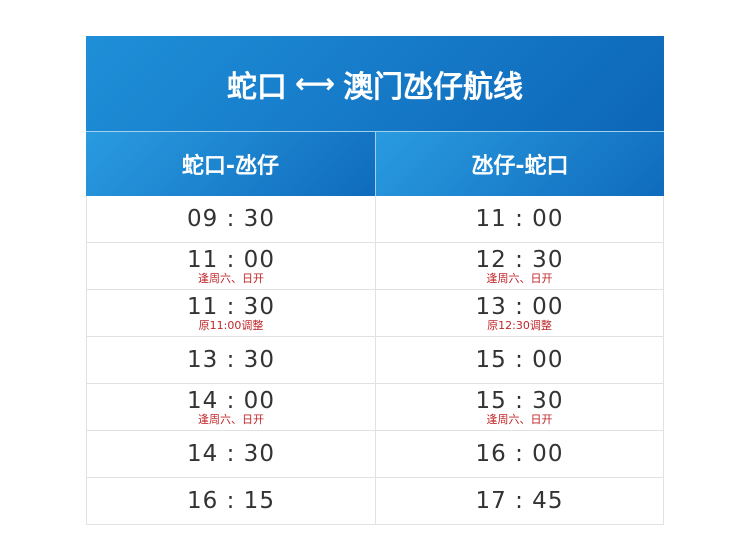 The image size is (750, 558). What do you see at coordinates (315, 83) in the screenshot?
I see `double-arrow-icon: ⟷` at bounding box center [315, 83].